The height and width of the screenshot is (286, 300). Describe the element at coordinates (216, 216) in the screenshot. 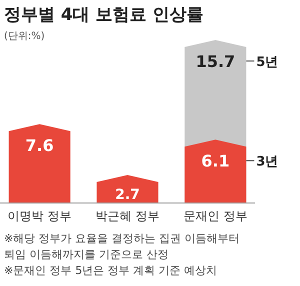

I see `x-tick-label: 문재인 정부` at that location.